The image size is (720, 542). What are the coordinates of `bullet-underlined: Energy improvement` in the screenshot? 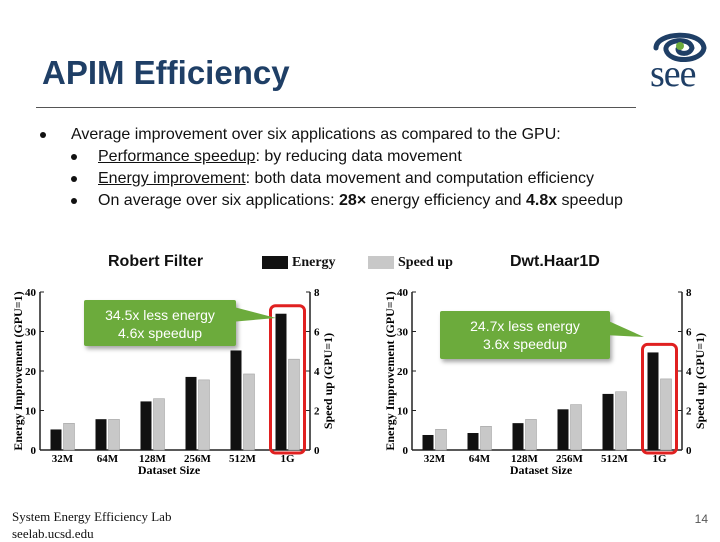 It's located at (172, 178).